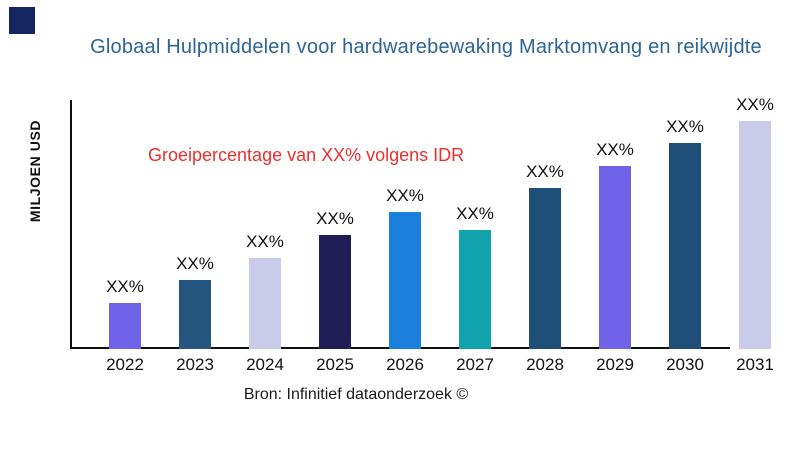 The image size is (800, 450). I want to click on bar-2024, so click(265, 303).